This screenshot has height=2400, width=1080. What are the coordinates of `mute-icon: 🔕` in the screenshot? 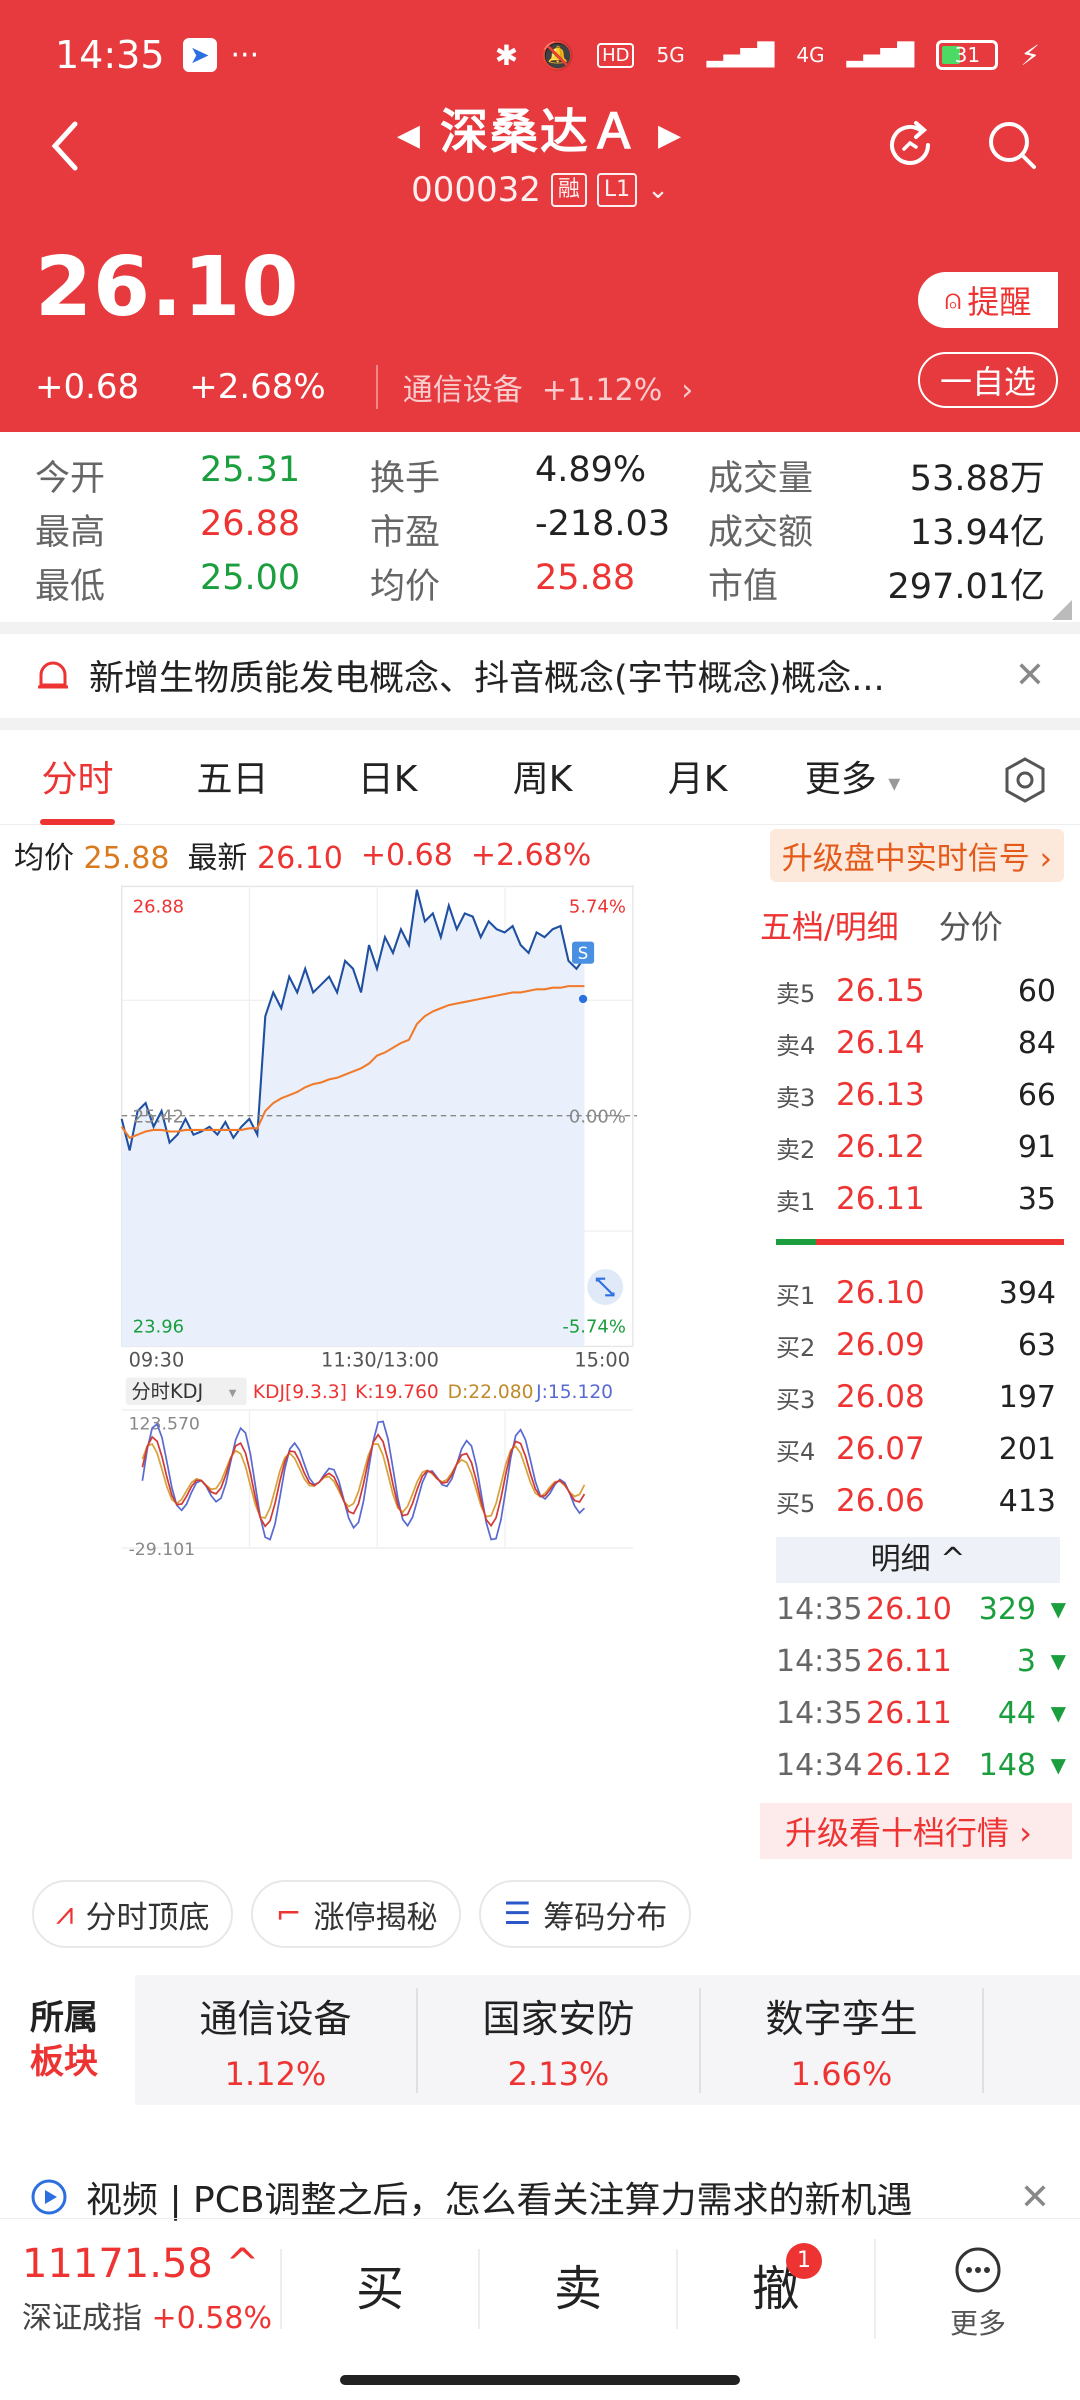 It's located at (558, 55).